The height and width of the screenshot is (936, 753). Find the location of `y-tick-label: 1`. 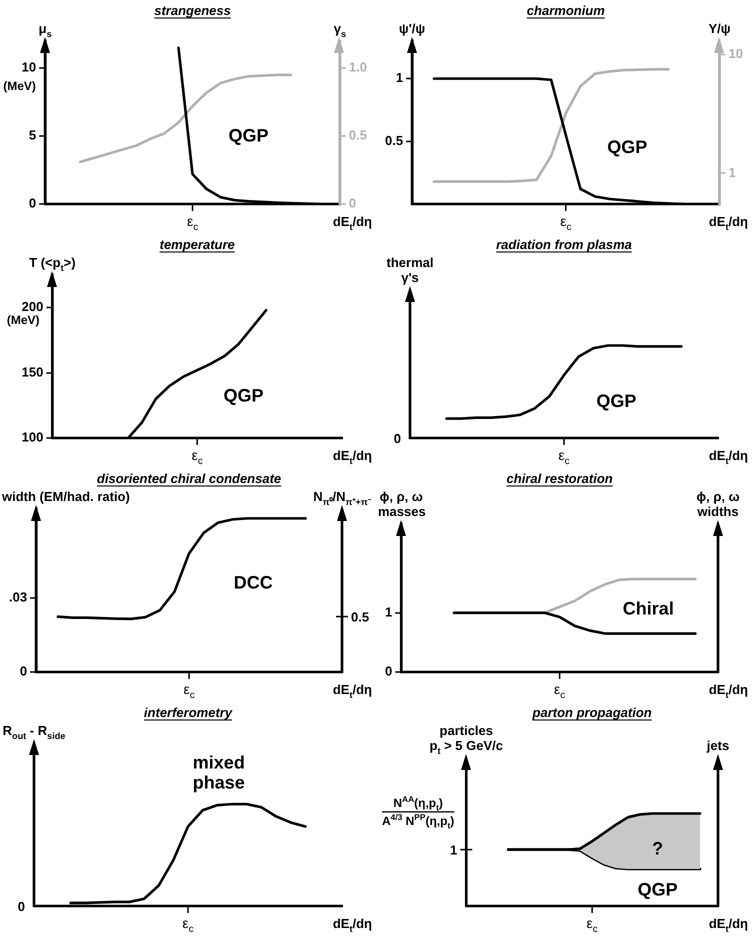

y-tick-label: 1 is located at coordinates (388, 612).